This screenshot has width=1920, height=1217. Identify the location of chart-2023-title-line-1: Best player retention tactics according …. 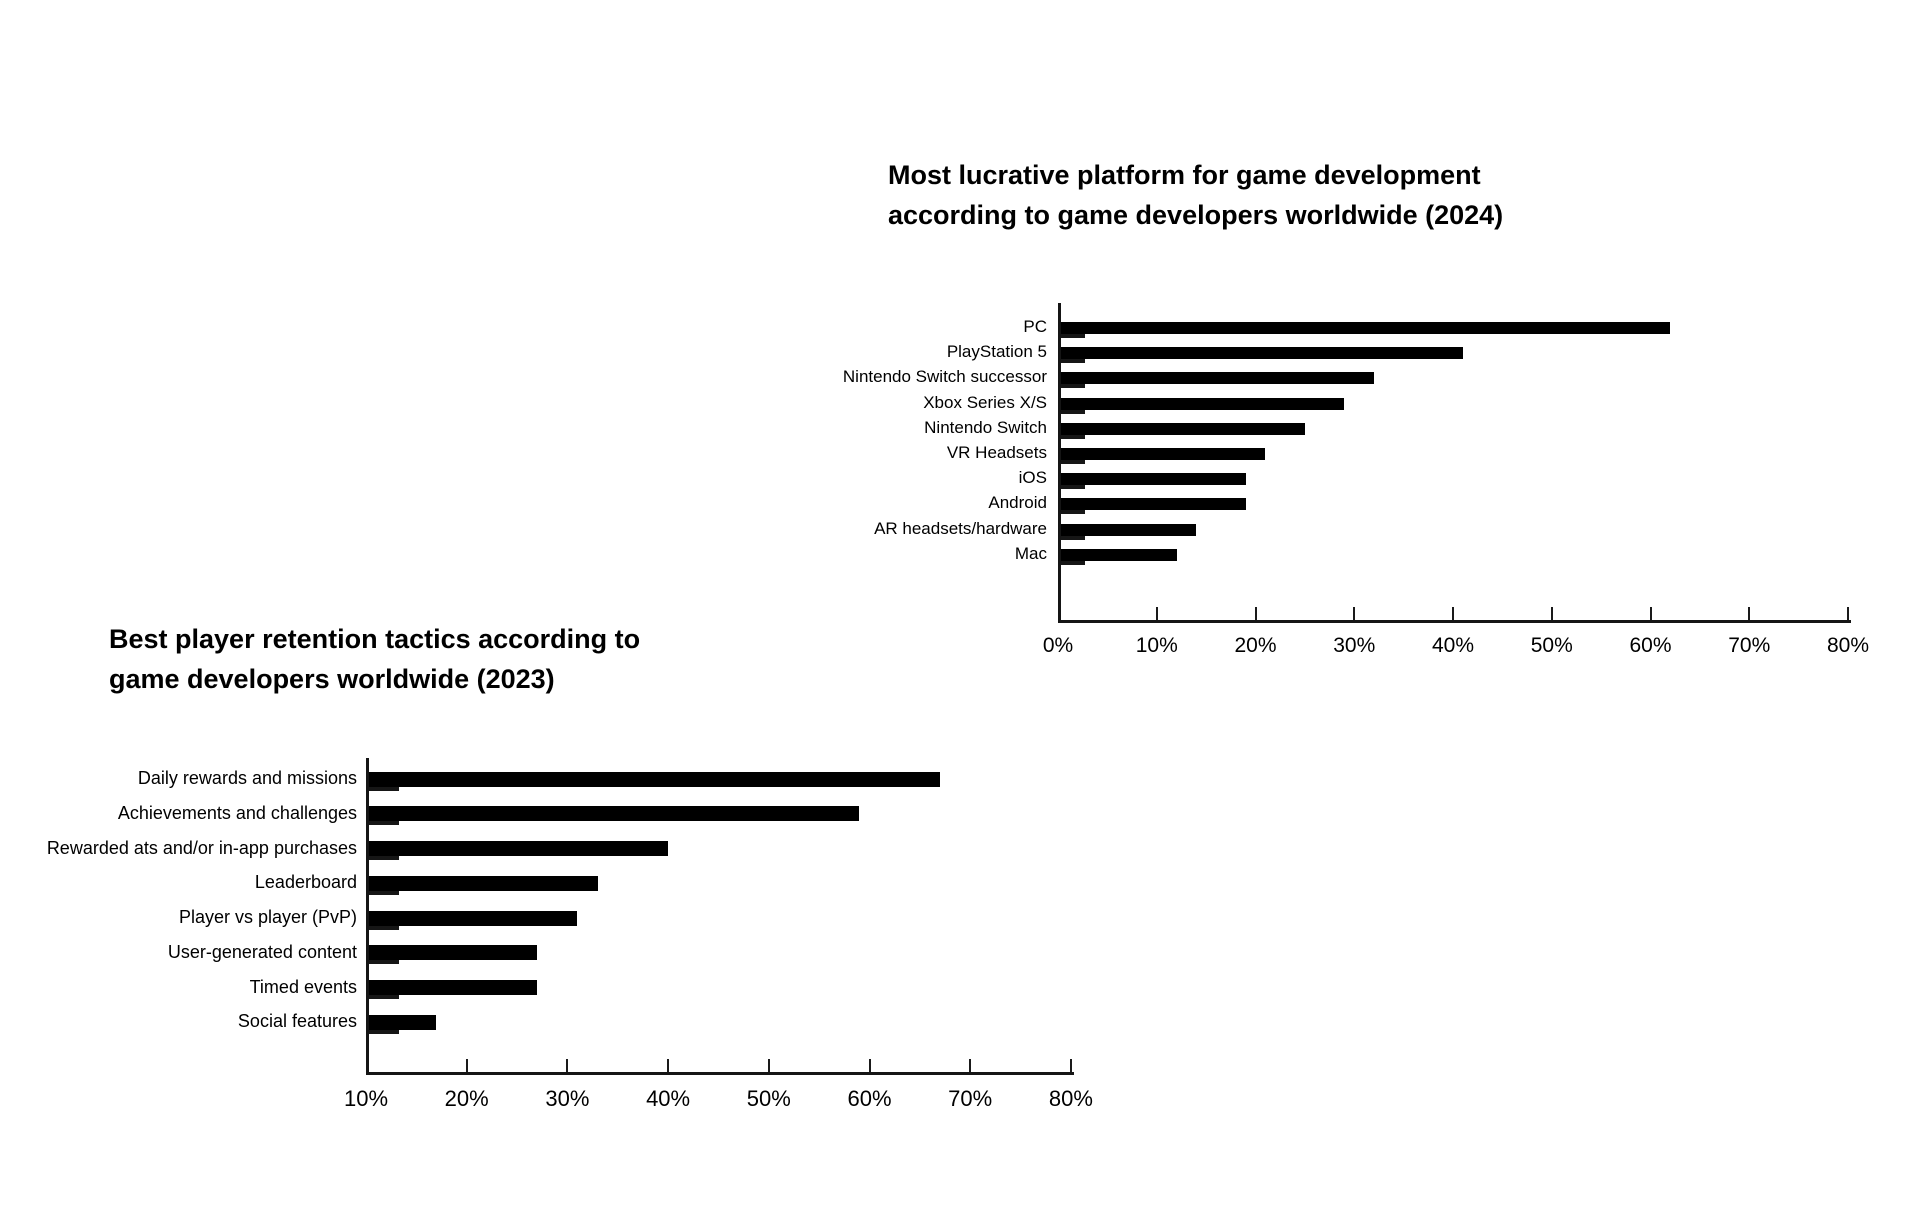
(375, 639).